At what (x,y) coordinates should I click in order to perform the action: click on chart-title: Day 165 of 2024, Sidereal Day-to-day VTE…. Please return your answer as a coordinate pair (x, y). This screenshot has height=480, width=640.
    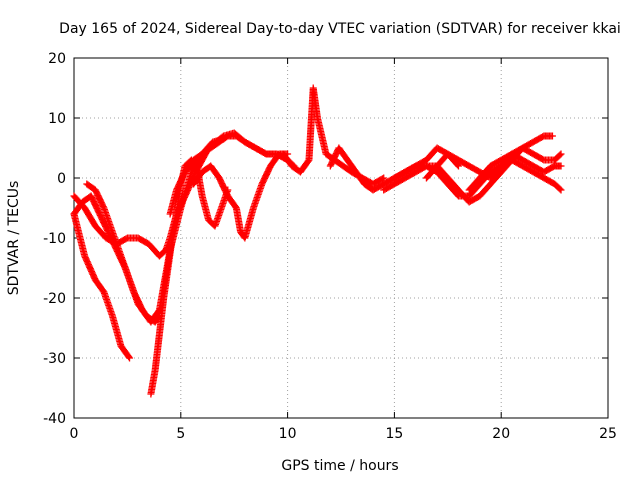
    Looking at the image, I should click on (340, 29).